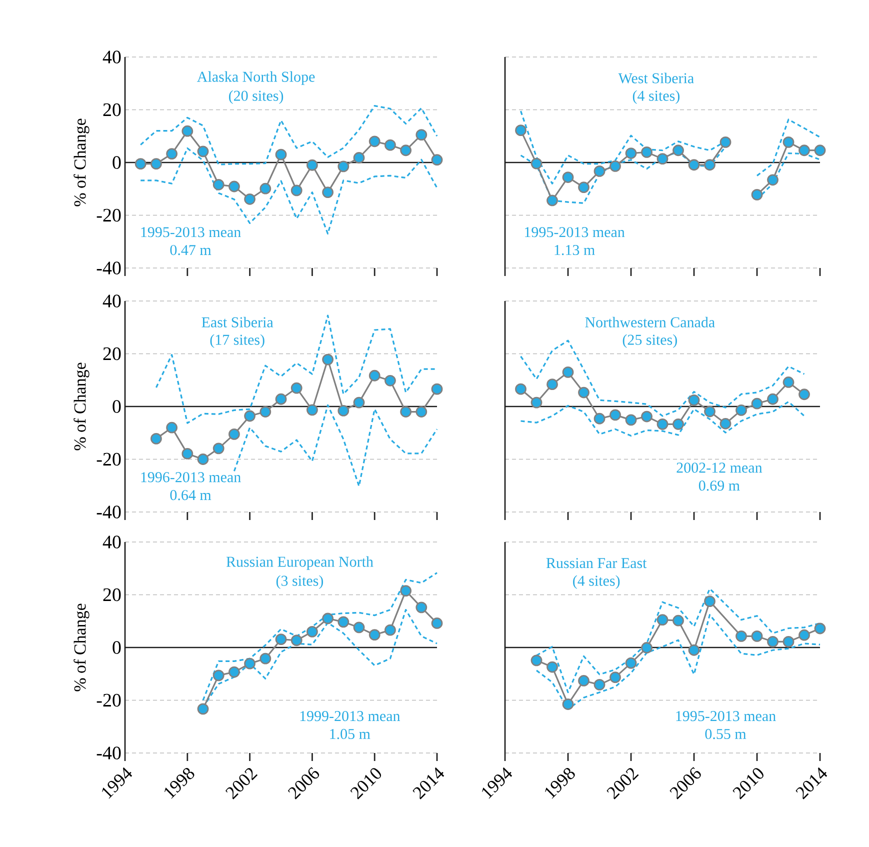 This screenshot has width=869, height=847. I want to click on annotation: 2002-12 mean, so click(719, 467).